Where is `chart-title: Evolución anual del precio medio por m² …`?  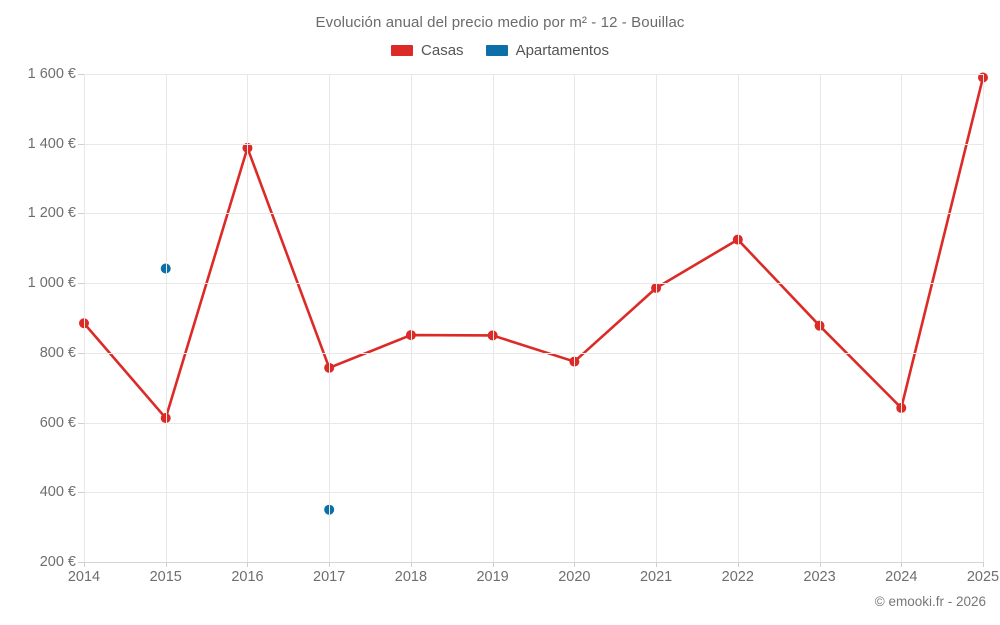 chart-title: Evolución anual del precio medio por m² … is located at coordinates (500, 22).